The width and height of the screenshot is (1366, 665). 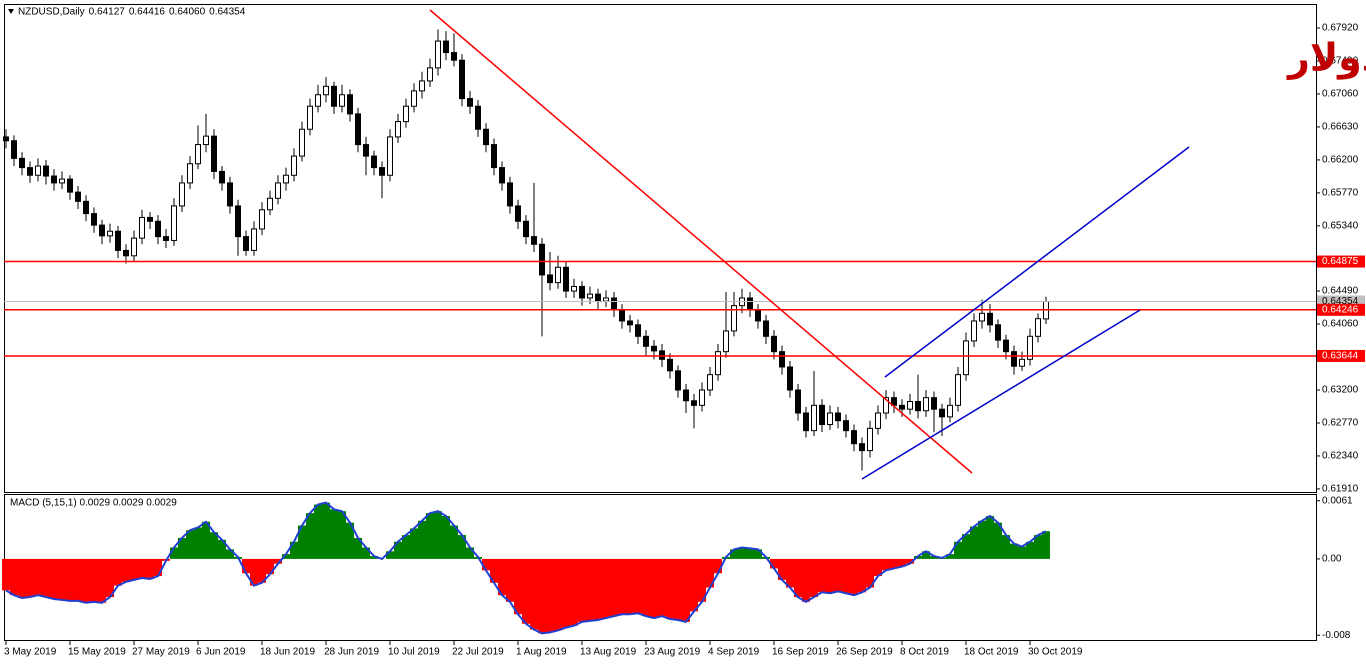 What do you see at coordinates (287, 652) in the screenshot?
I see `x-tick-label: 18 Jun 2019` at bounding box center [287, 652].